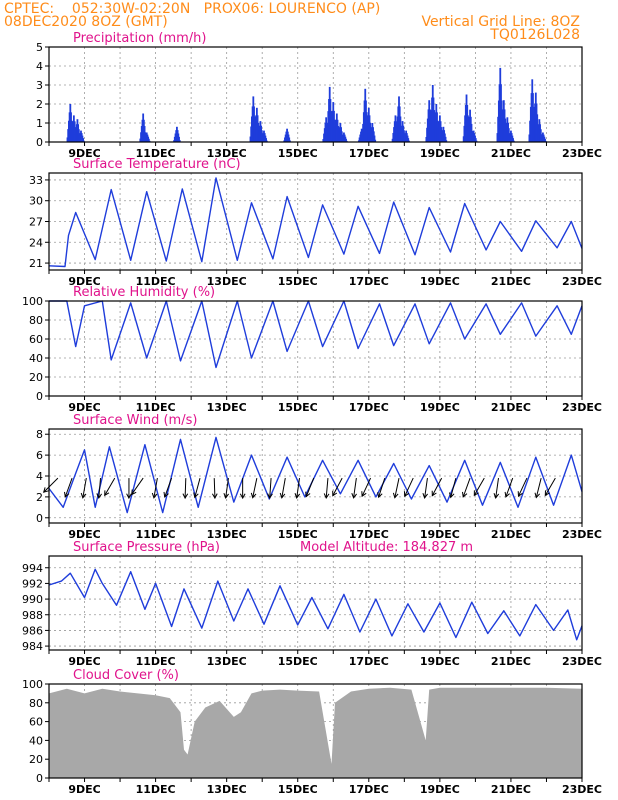 The height and width of the screenshot is (800, 618). I want to click on y-tick-label-wind: 6, so click(39, 455).